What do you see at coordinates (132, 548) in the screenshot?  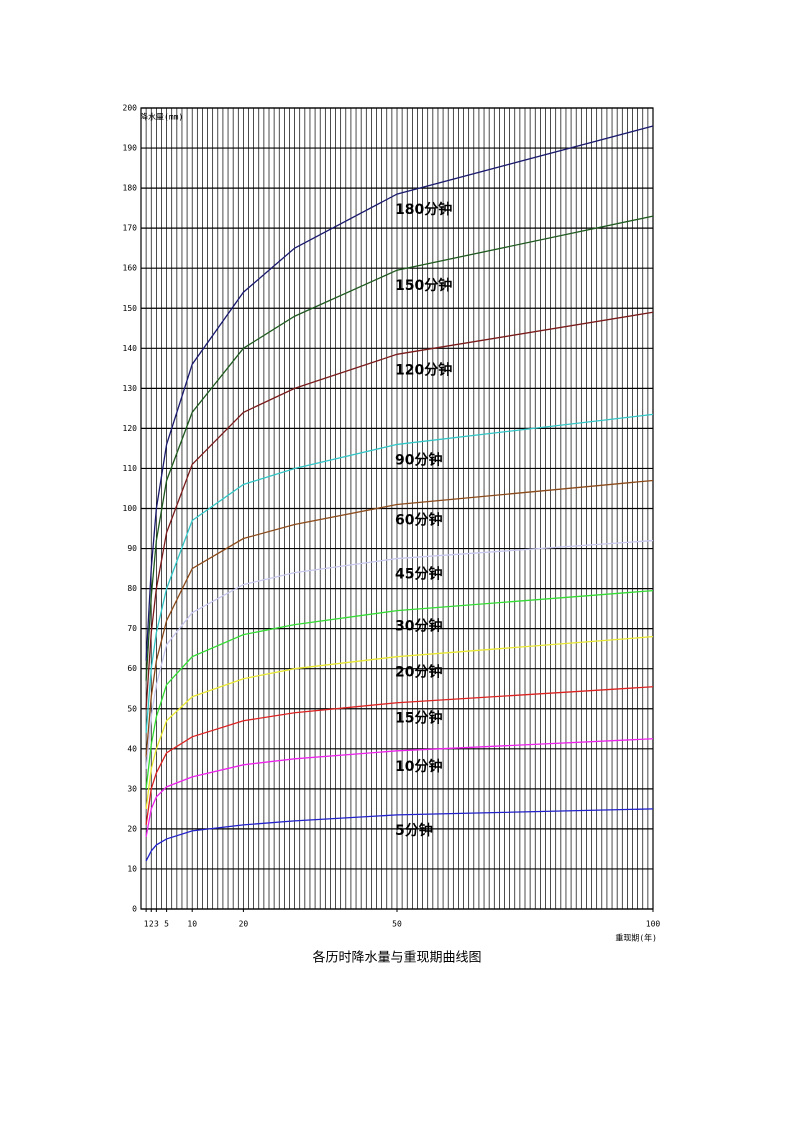 I see `y-tick-label: 90` at bounding box center [132, 548].